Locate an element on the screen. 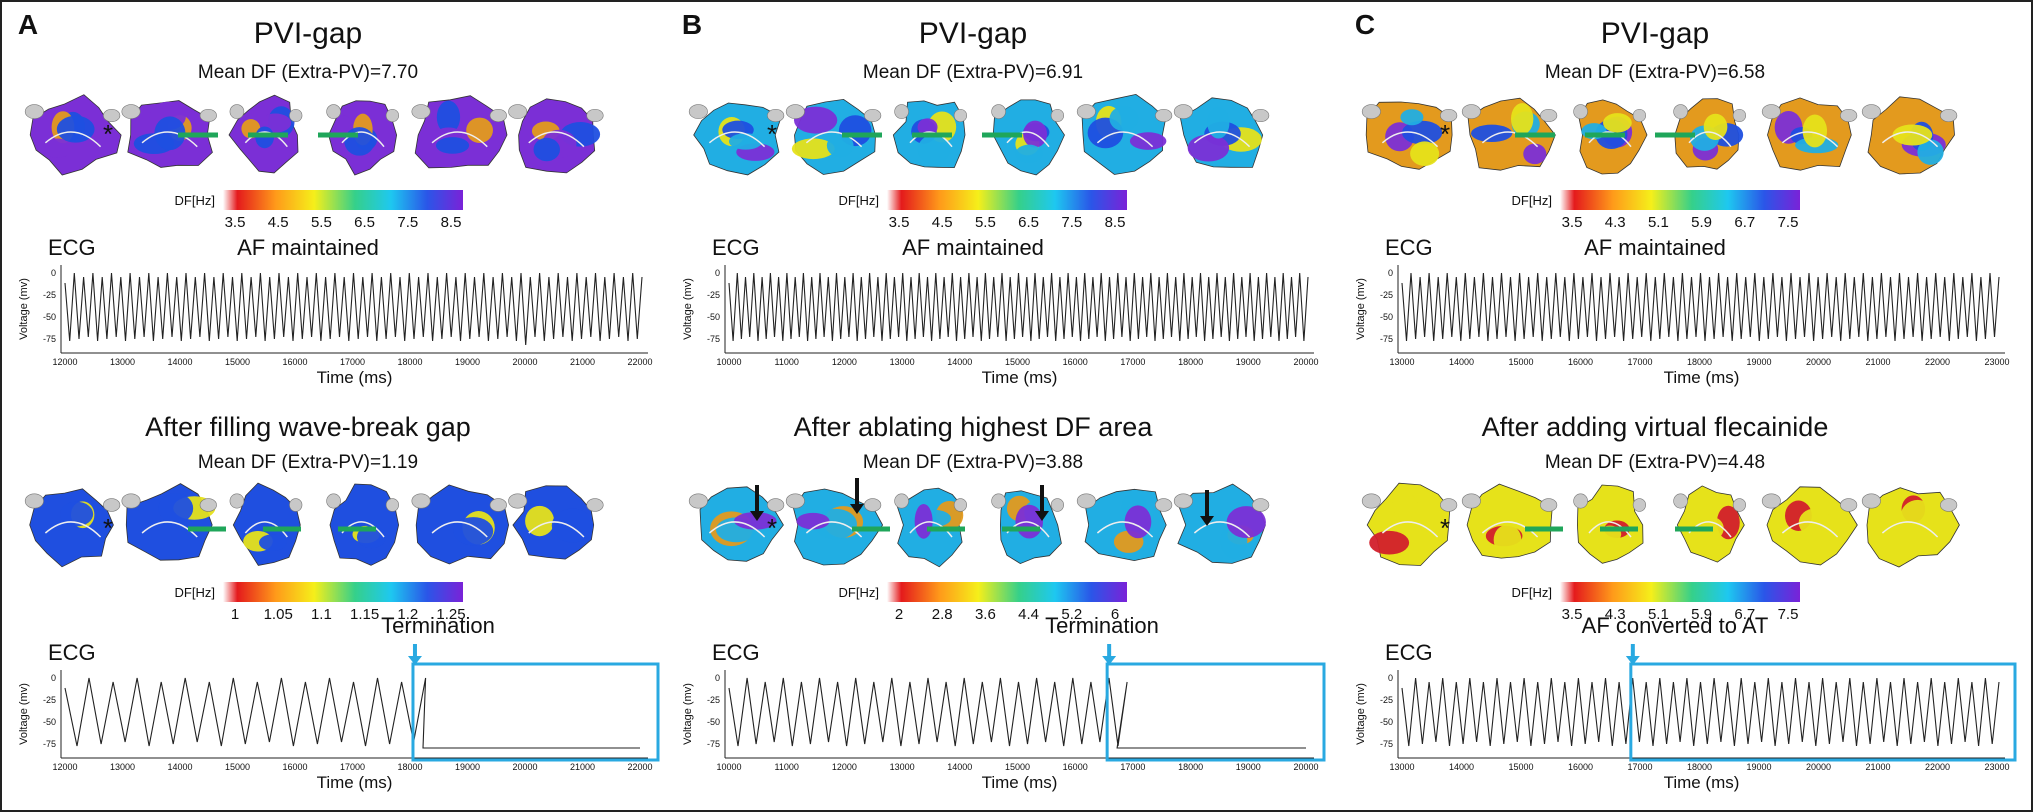  ablation-arrowhead is located at coordinates (1042, 516).